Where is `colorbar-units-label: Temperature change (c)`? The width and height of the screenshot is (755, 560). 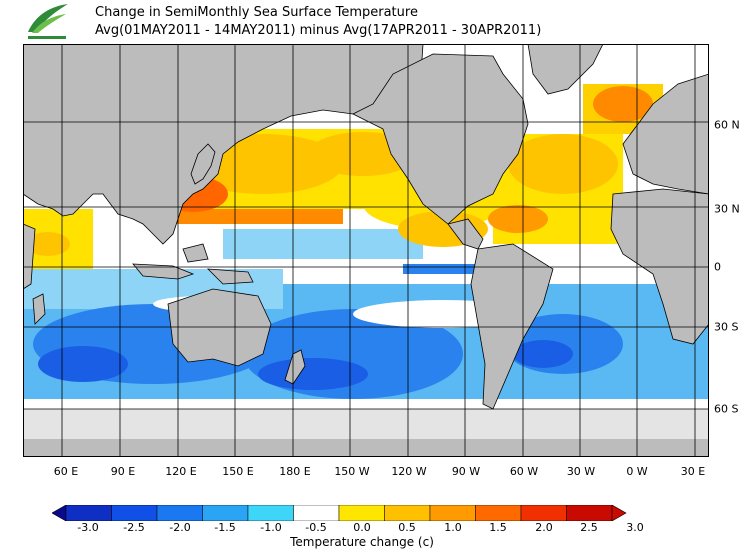 colorbar-units-label: Temperature change (c) is located at coordinates (362, 542).